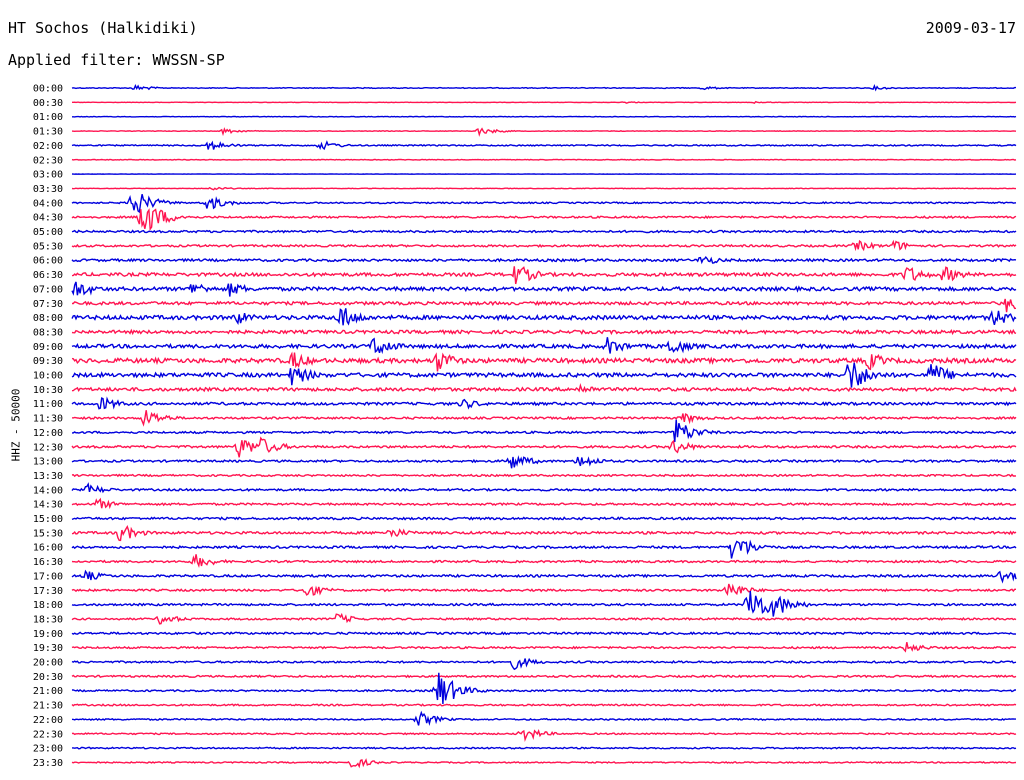  I want to click on row-time-label: 09:00, so click(48, 347).